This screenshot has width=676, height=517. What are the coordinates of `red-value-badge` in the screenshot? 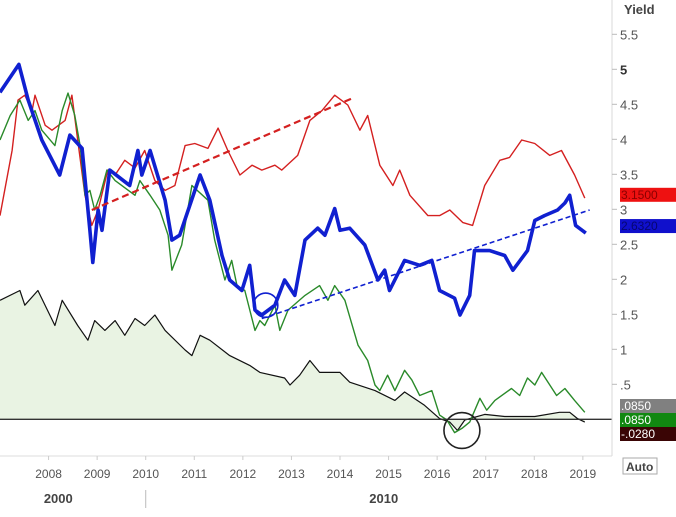 It's located at (648, 194).